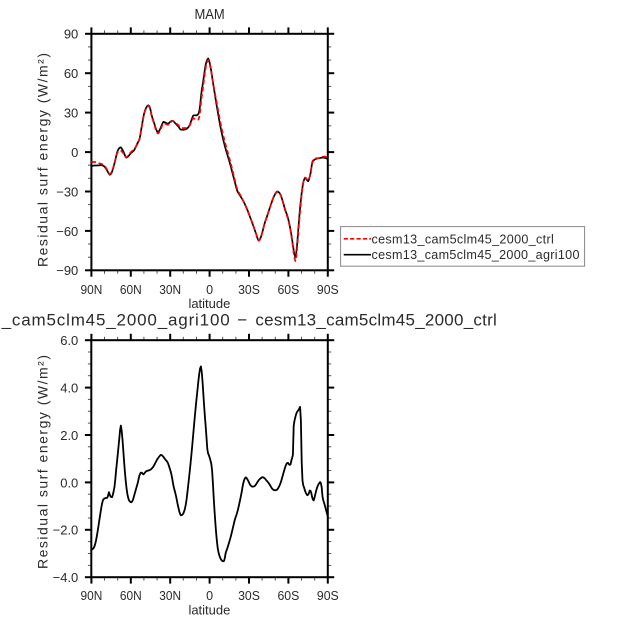 This screenshot has height=623, width=622. What do you see at coordinates (71, 73) in the screenshot?
I see `svg-text: 60` at bounding box center [71, 73].